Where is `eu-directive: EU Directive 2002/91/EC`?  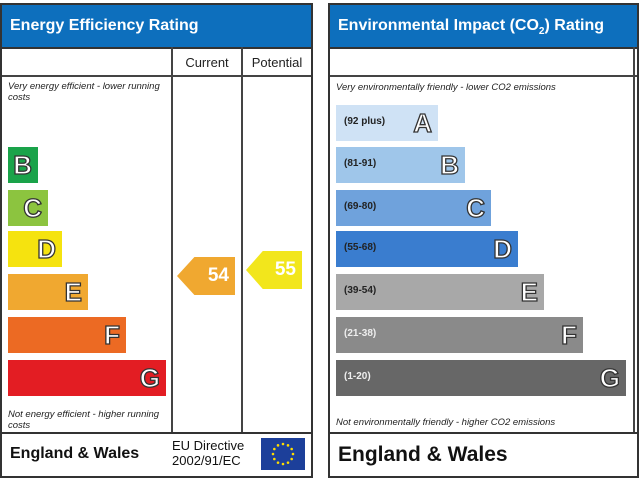
eu-directive: EU Directive 2002/91/EC is located at coordinates (208, 453).